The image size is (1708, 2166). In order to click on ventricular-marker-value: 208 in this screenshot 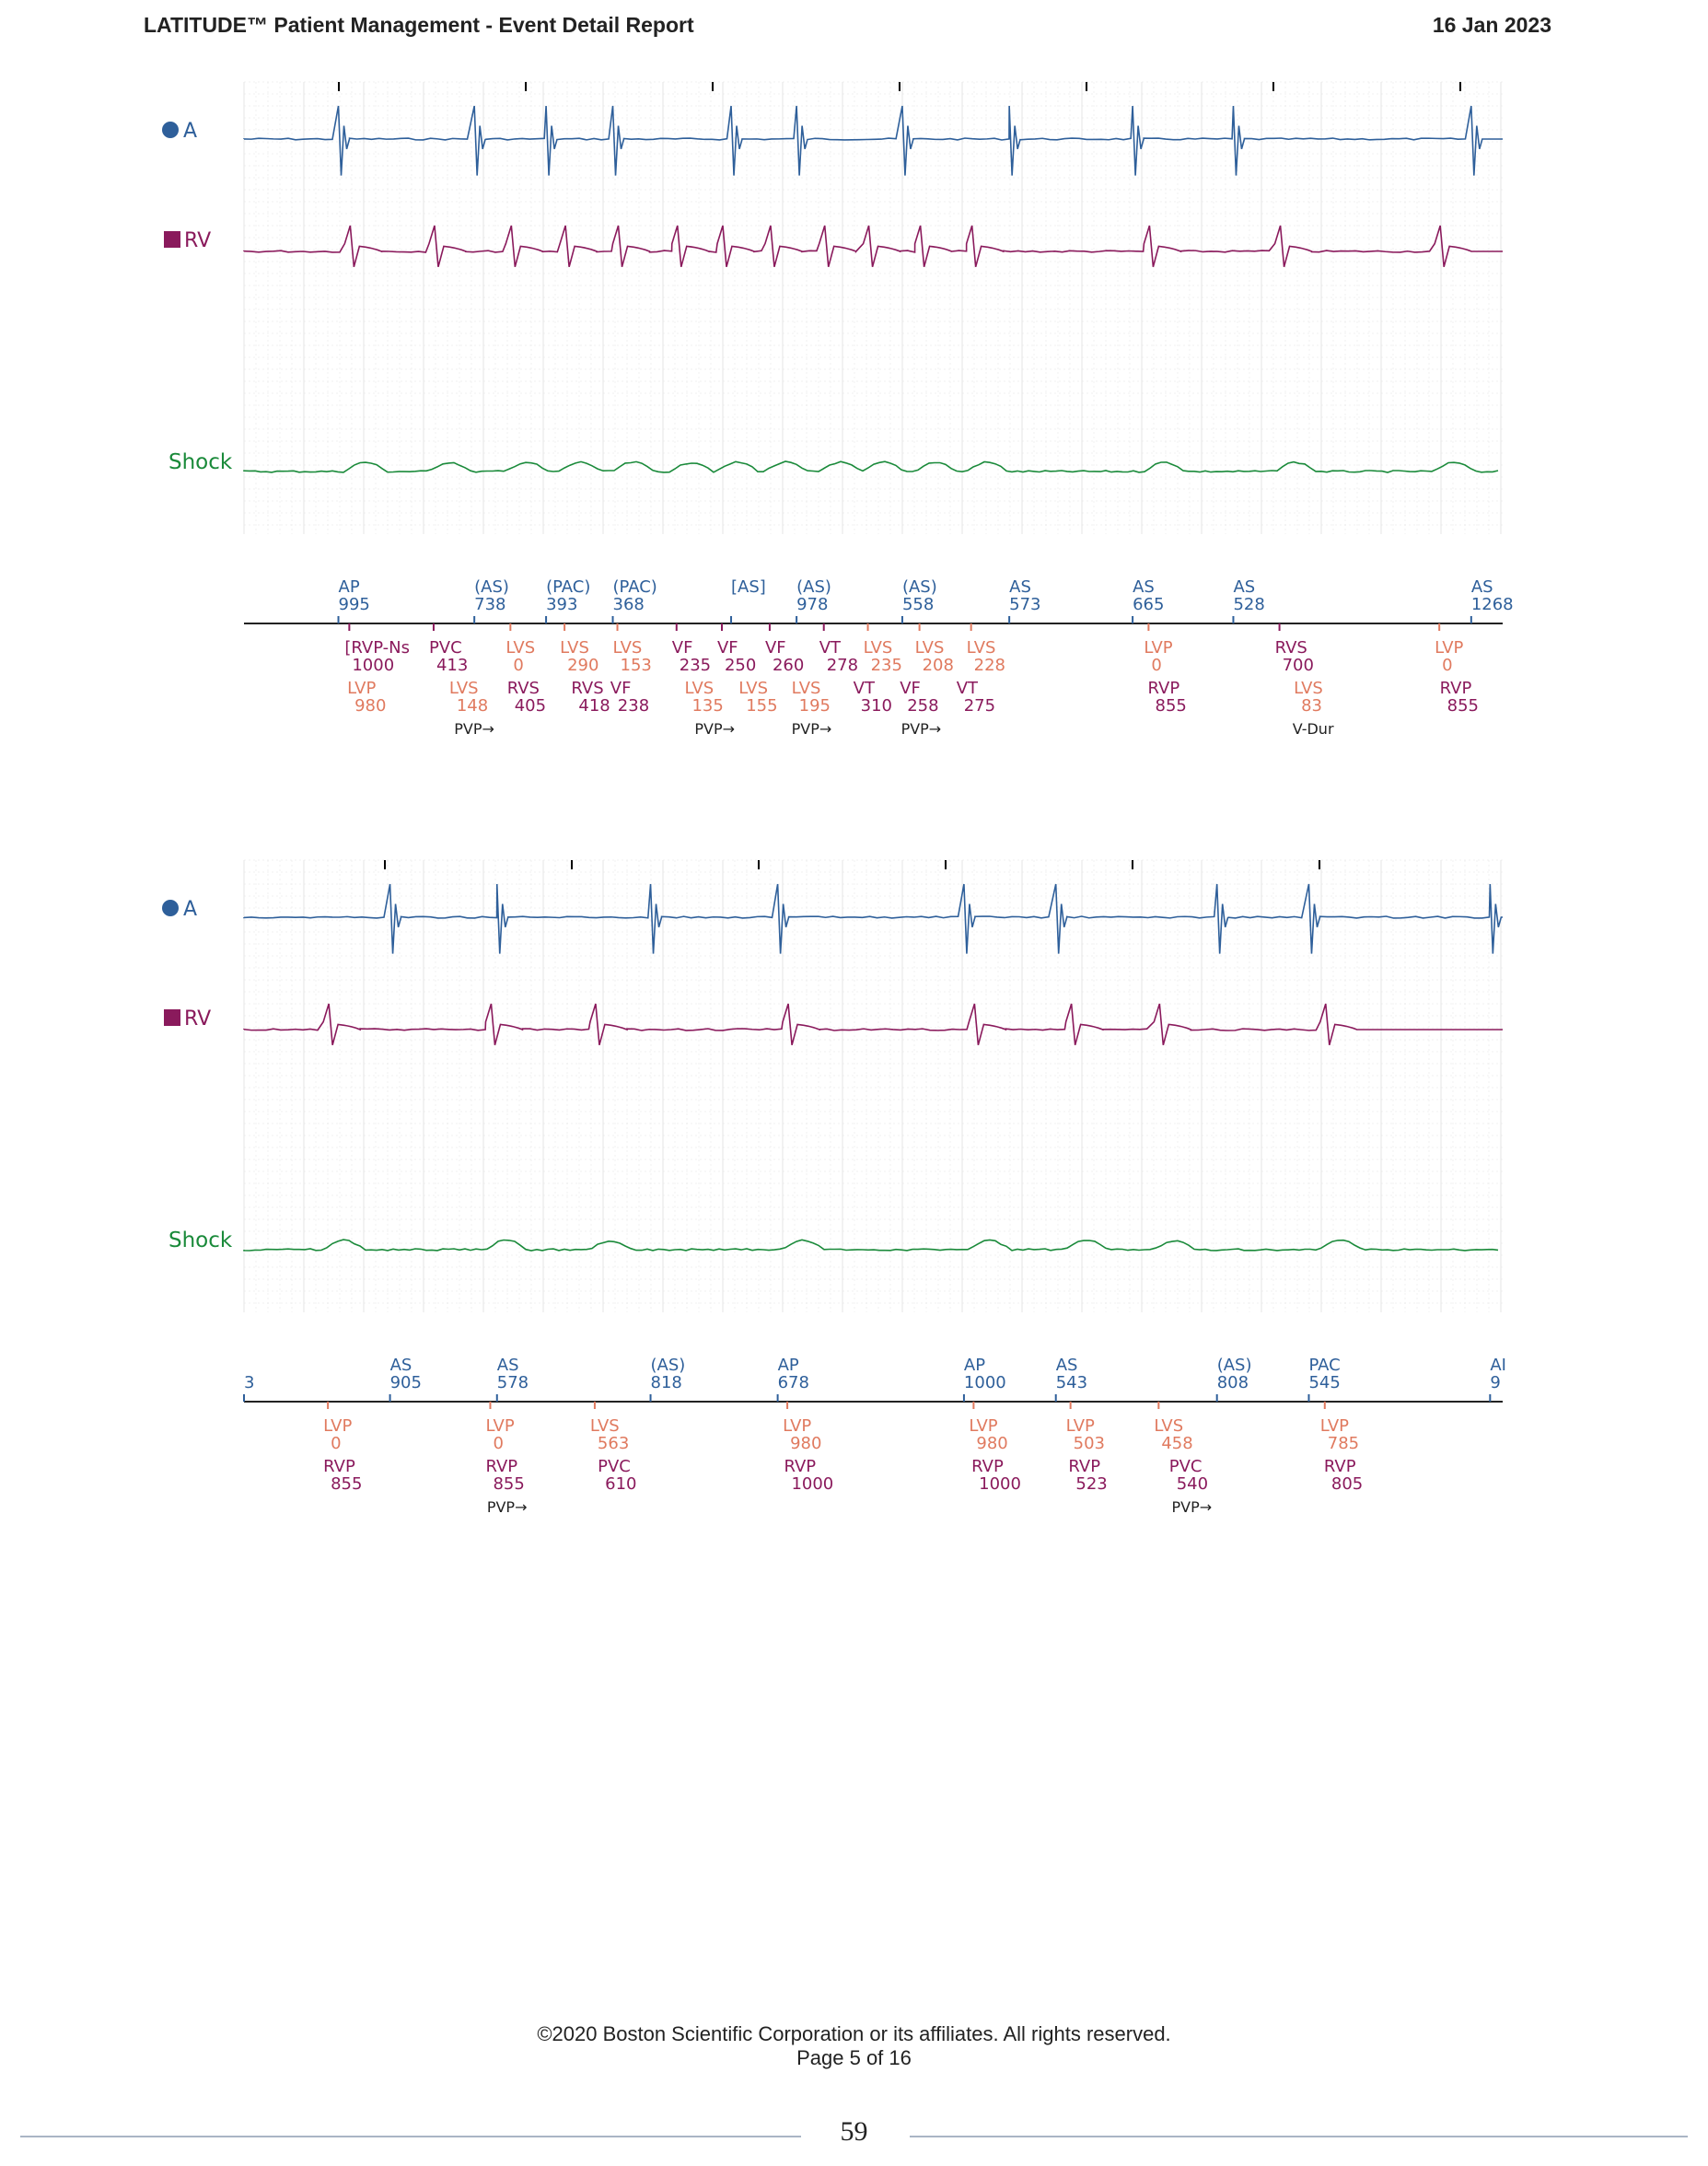, I will do `click(939, 665)`.